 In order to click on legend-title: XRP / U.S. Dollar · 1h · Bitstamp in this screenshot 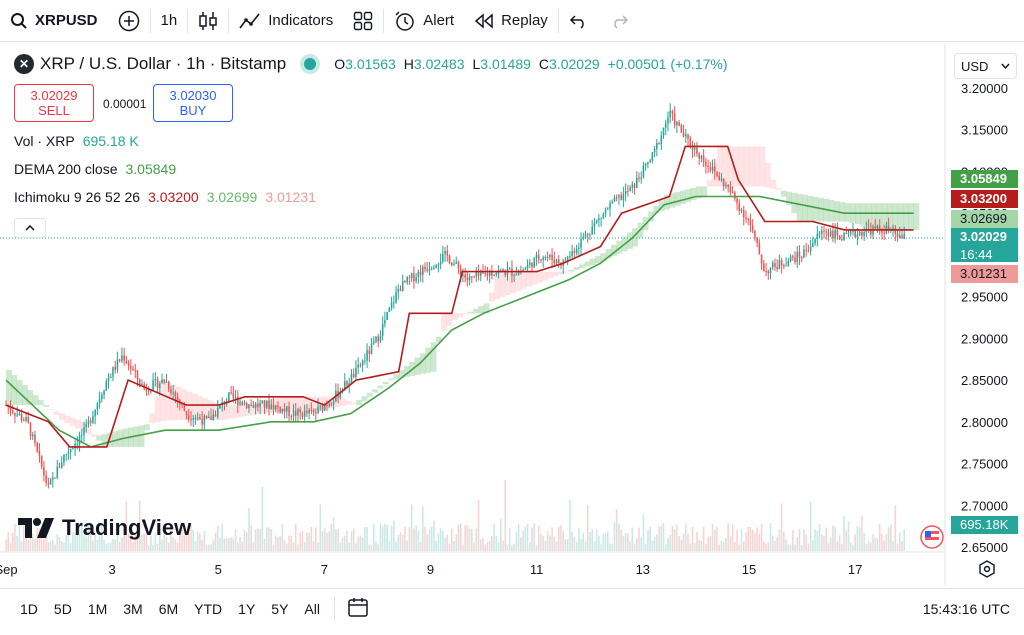, I will do `click(163, 63)`.